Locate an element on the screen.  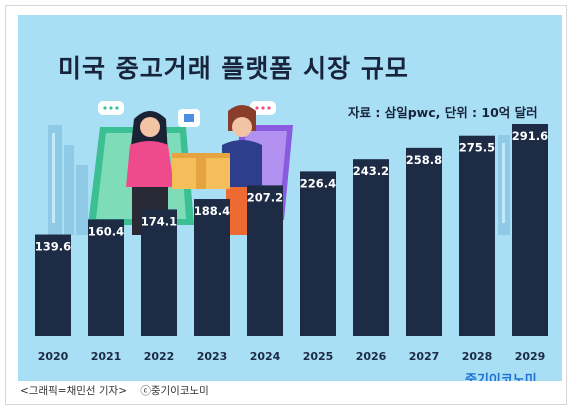
data-label-2024: 207.2 is located at coordinates (265, 197).